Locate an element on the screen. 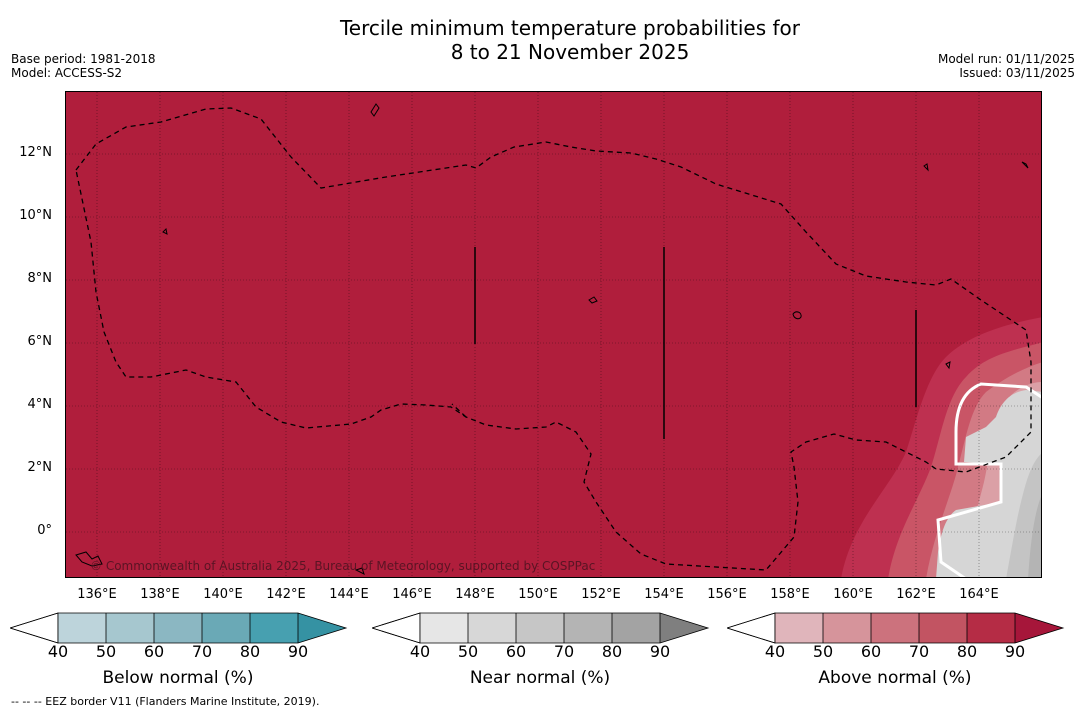  near-tick-70: 70 is located at coordinates (564, 651).